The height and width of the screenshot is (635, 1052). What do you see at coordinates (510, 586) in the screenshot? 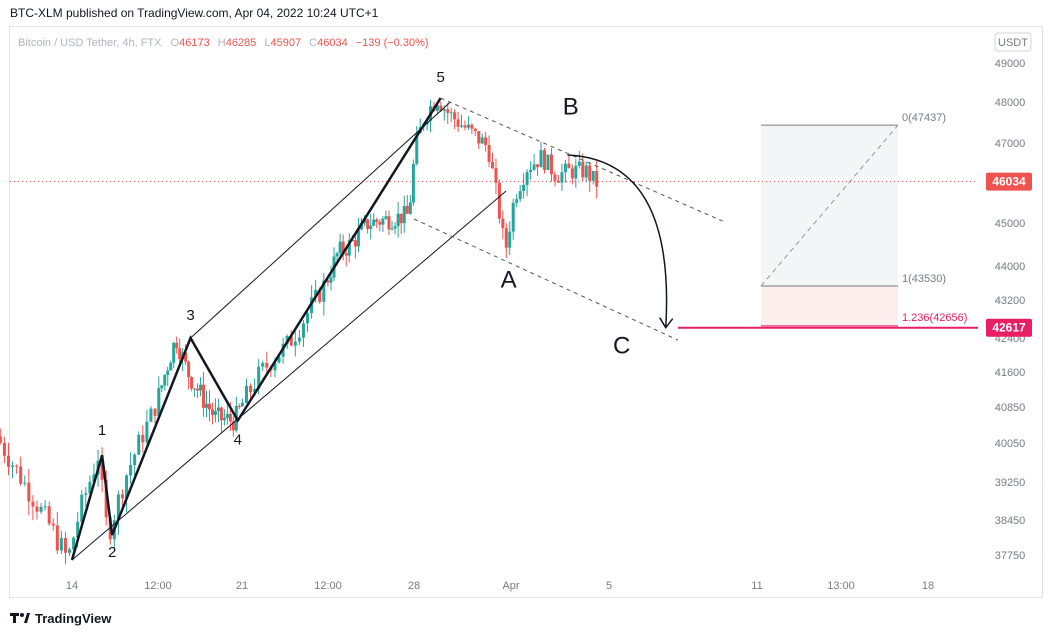
I see `x-tick-label: Apr` at bounding box center [510, 586].